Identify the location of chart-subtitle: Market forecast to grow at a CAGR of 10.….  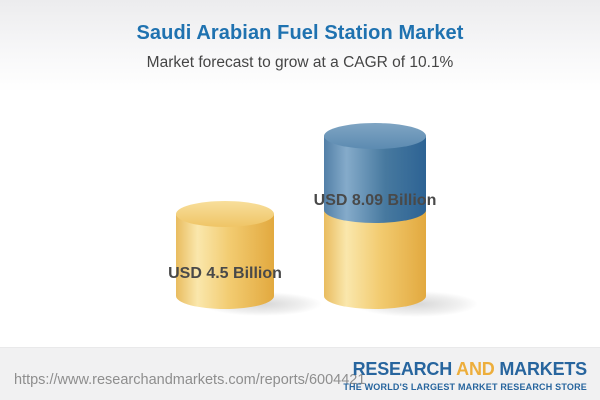
(300, 62).